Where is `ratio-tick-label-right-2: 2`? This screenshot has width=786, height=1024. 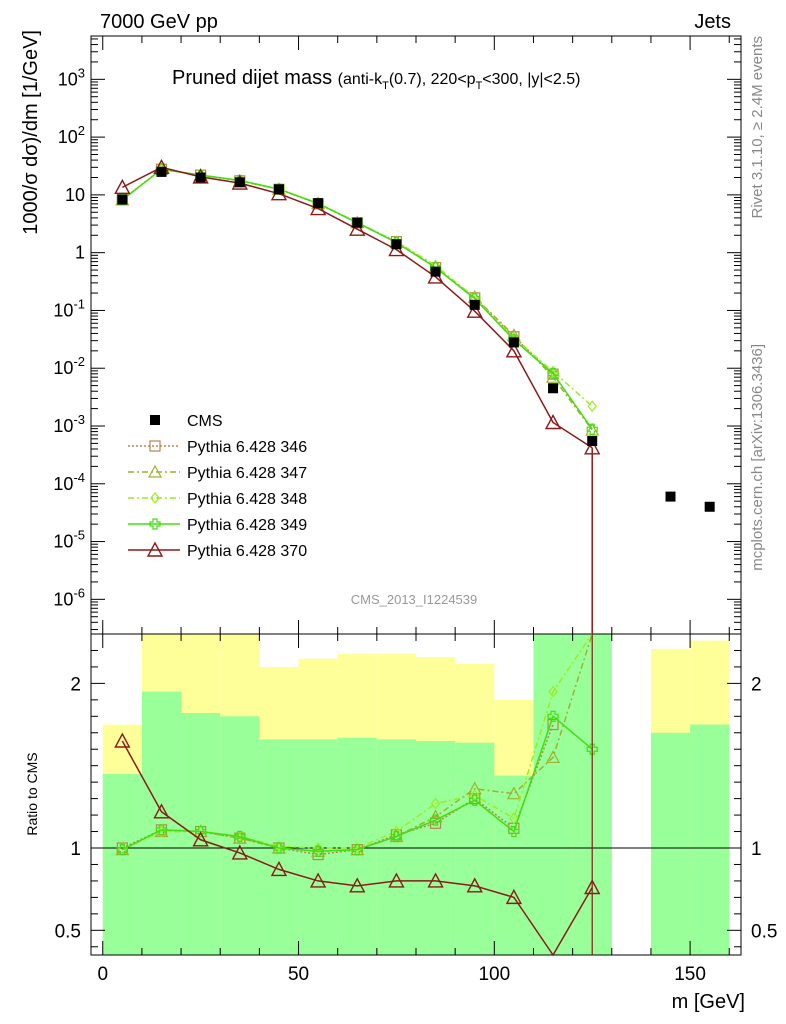
ratio-tick-label-right-2: 2 is located at coordinates (756, 684).